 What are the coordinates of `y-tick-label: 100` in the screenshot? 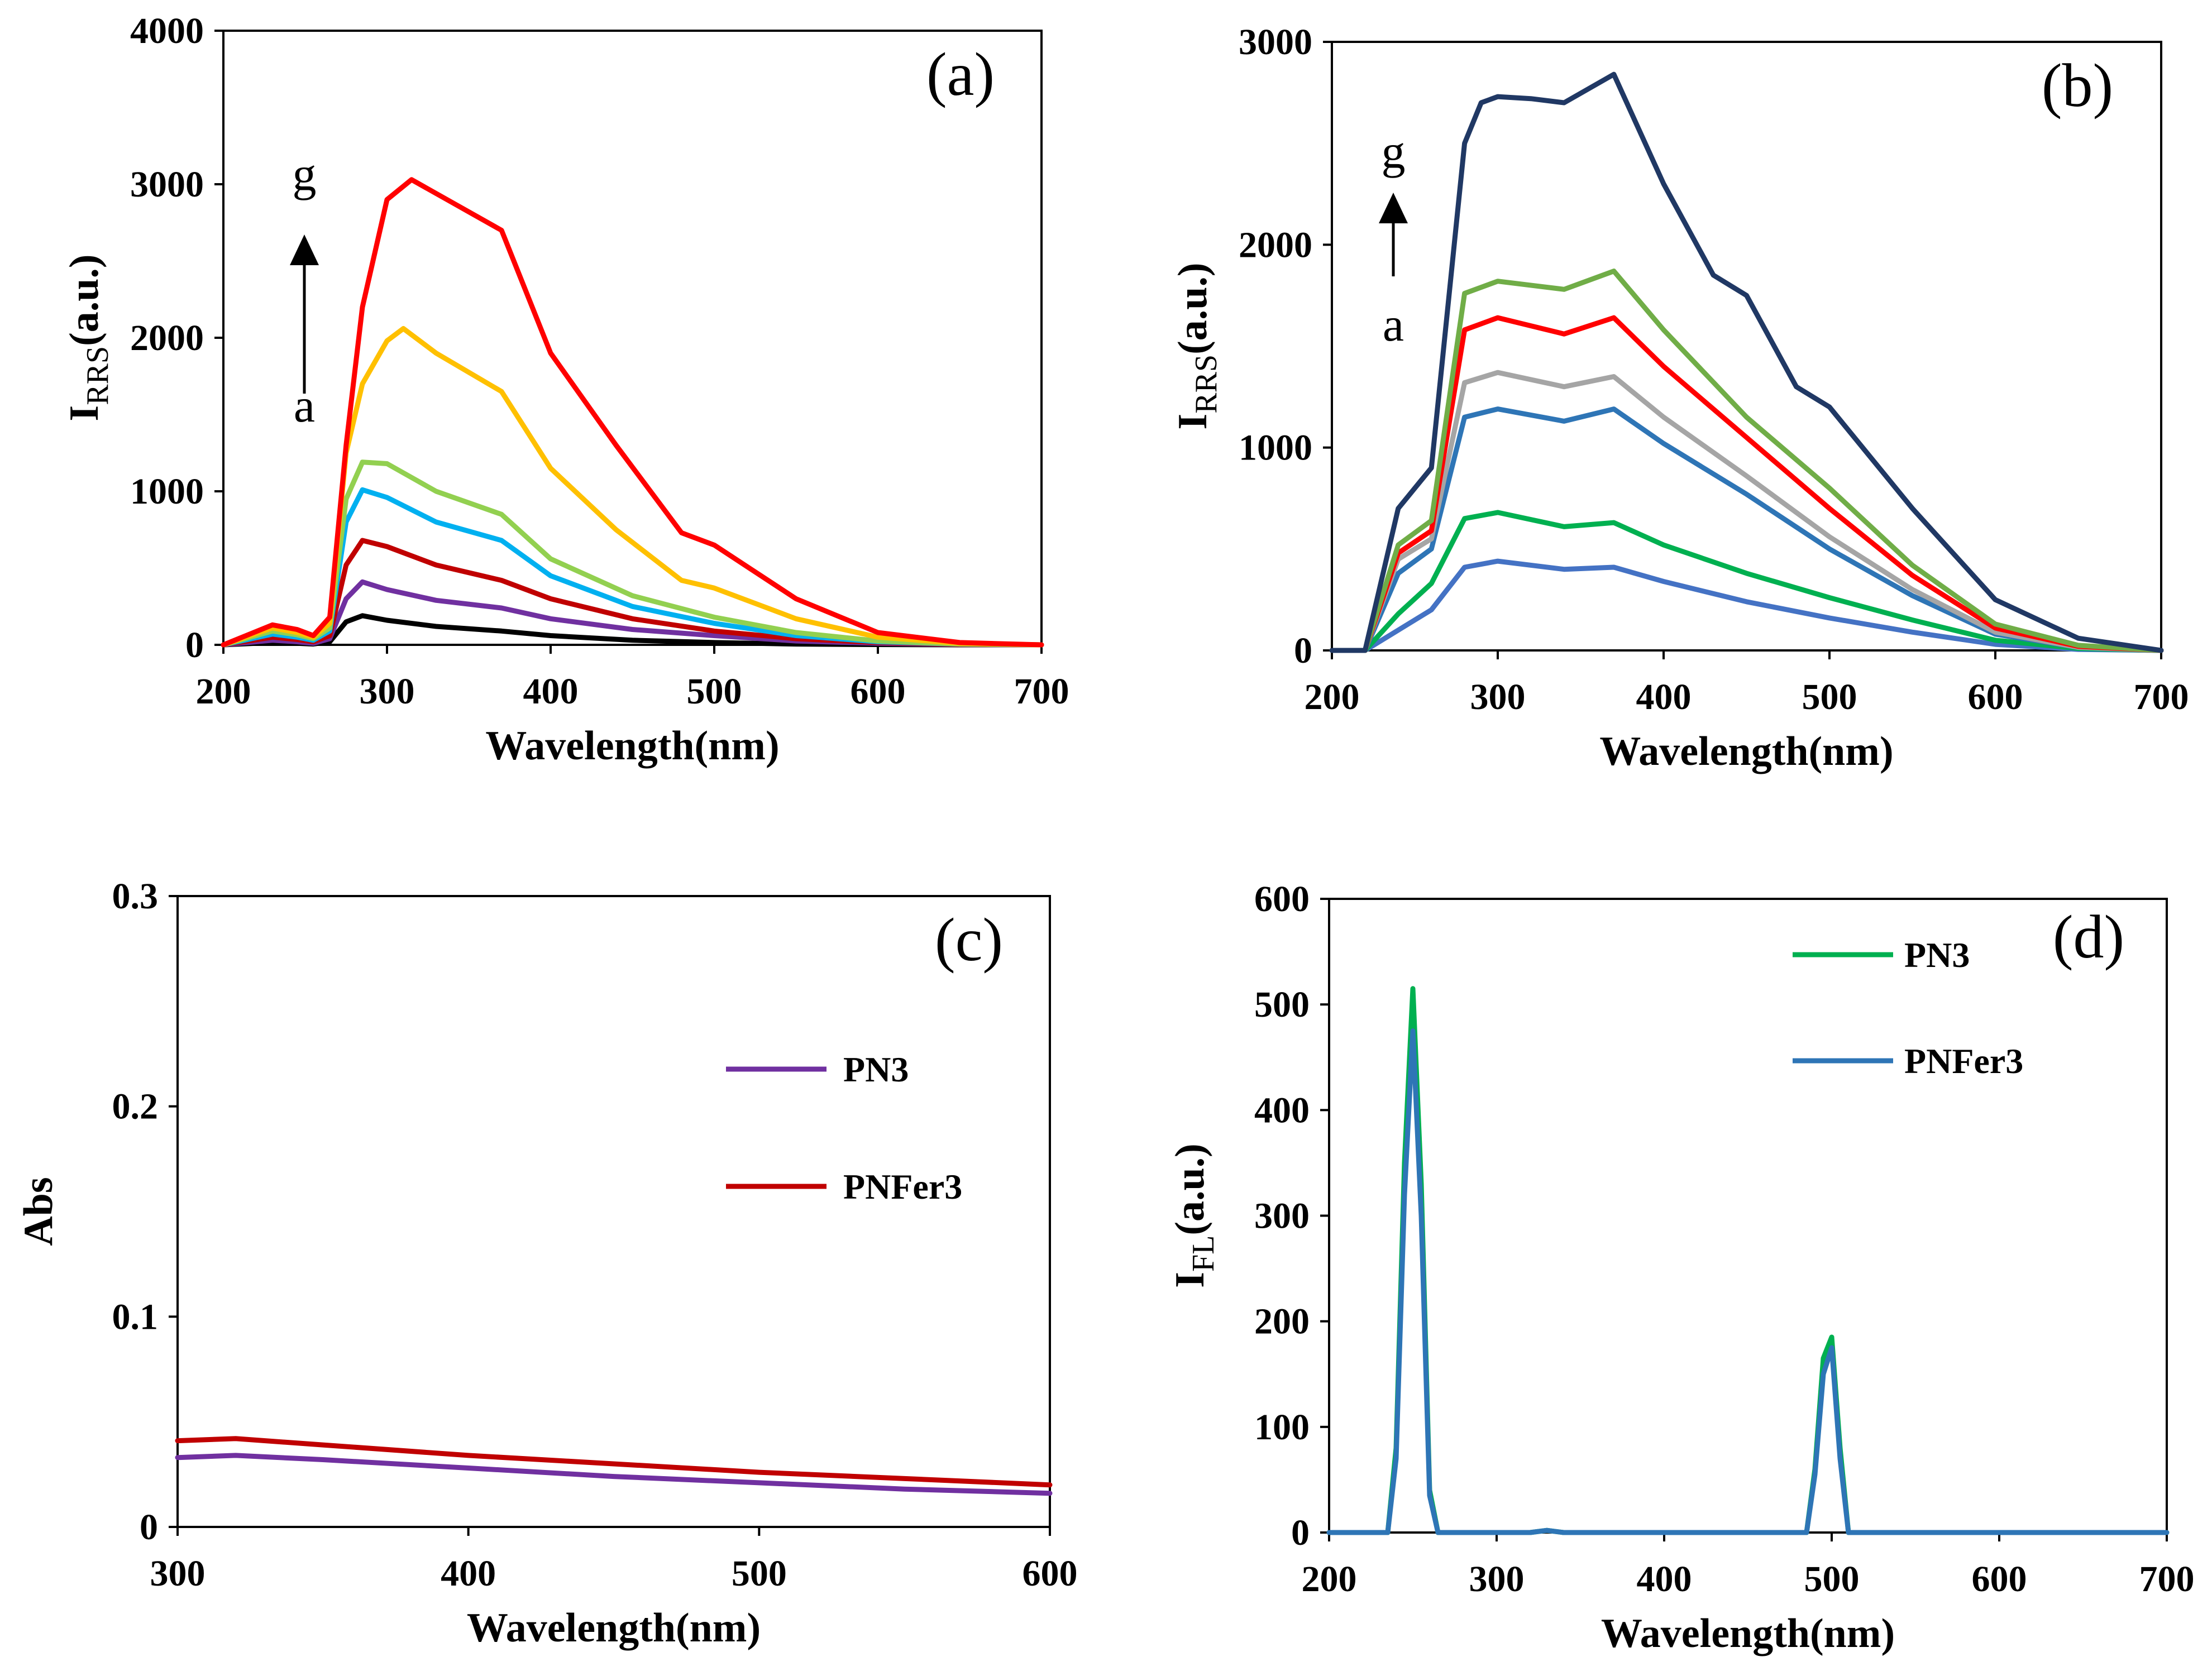 It's located at (1282, 1428).